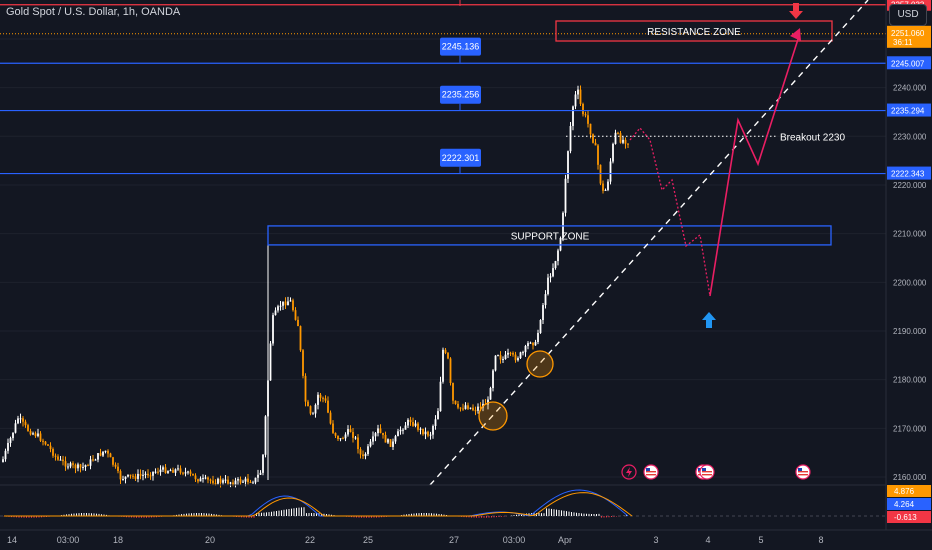 The image size is (932, 550). What do you see at coordinates (493, 416) in the screenshot?
I see `highlight-circle` at bounding box center [493, 416].